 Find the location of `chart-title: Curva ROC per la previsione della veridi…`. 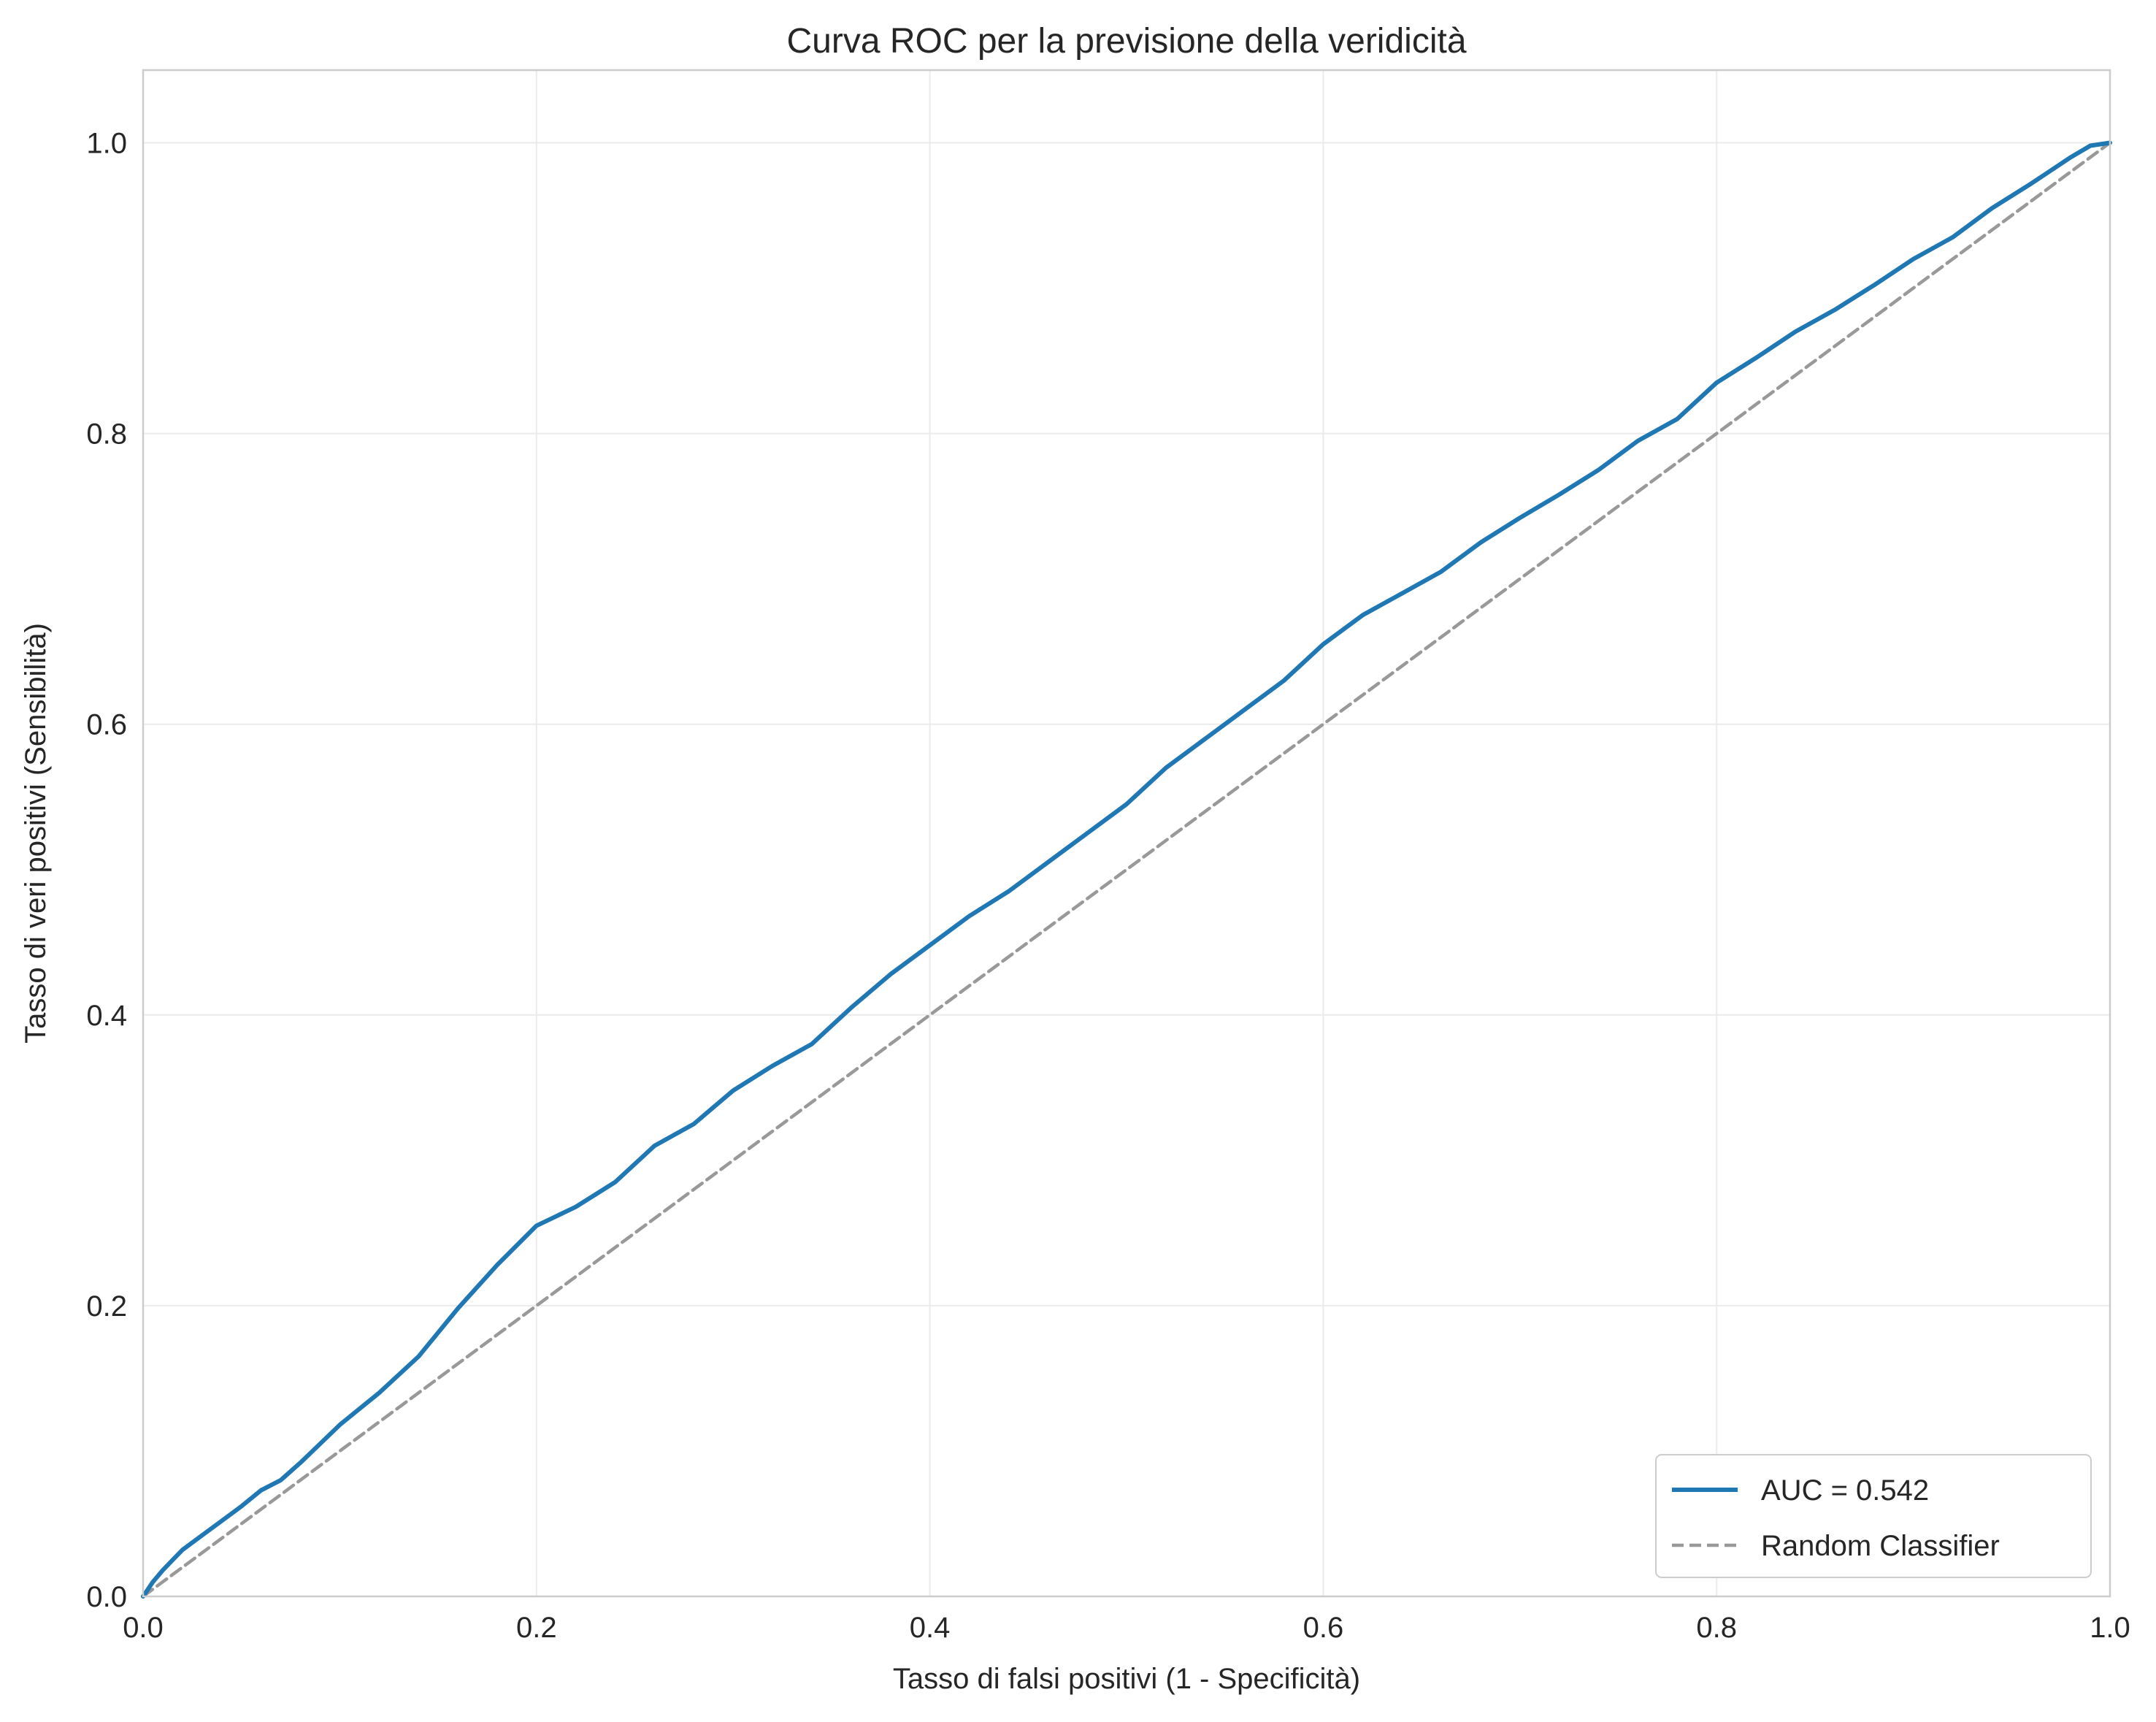

chart-title: Curva ROC per la previsione della veridi… is located at coordinates (1126, 42).